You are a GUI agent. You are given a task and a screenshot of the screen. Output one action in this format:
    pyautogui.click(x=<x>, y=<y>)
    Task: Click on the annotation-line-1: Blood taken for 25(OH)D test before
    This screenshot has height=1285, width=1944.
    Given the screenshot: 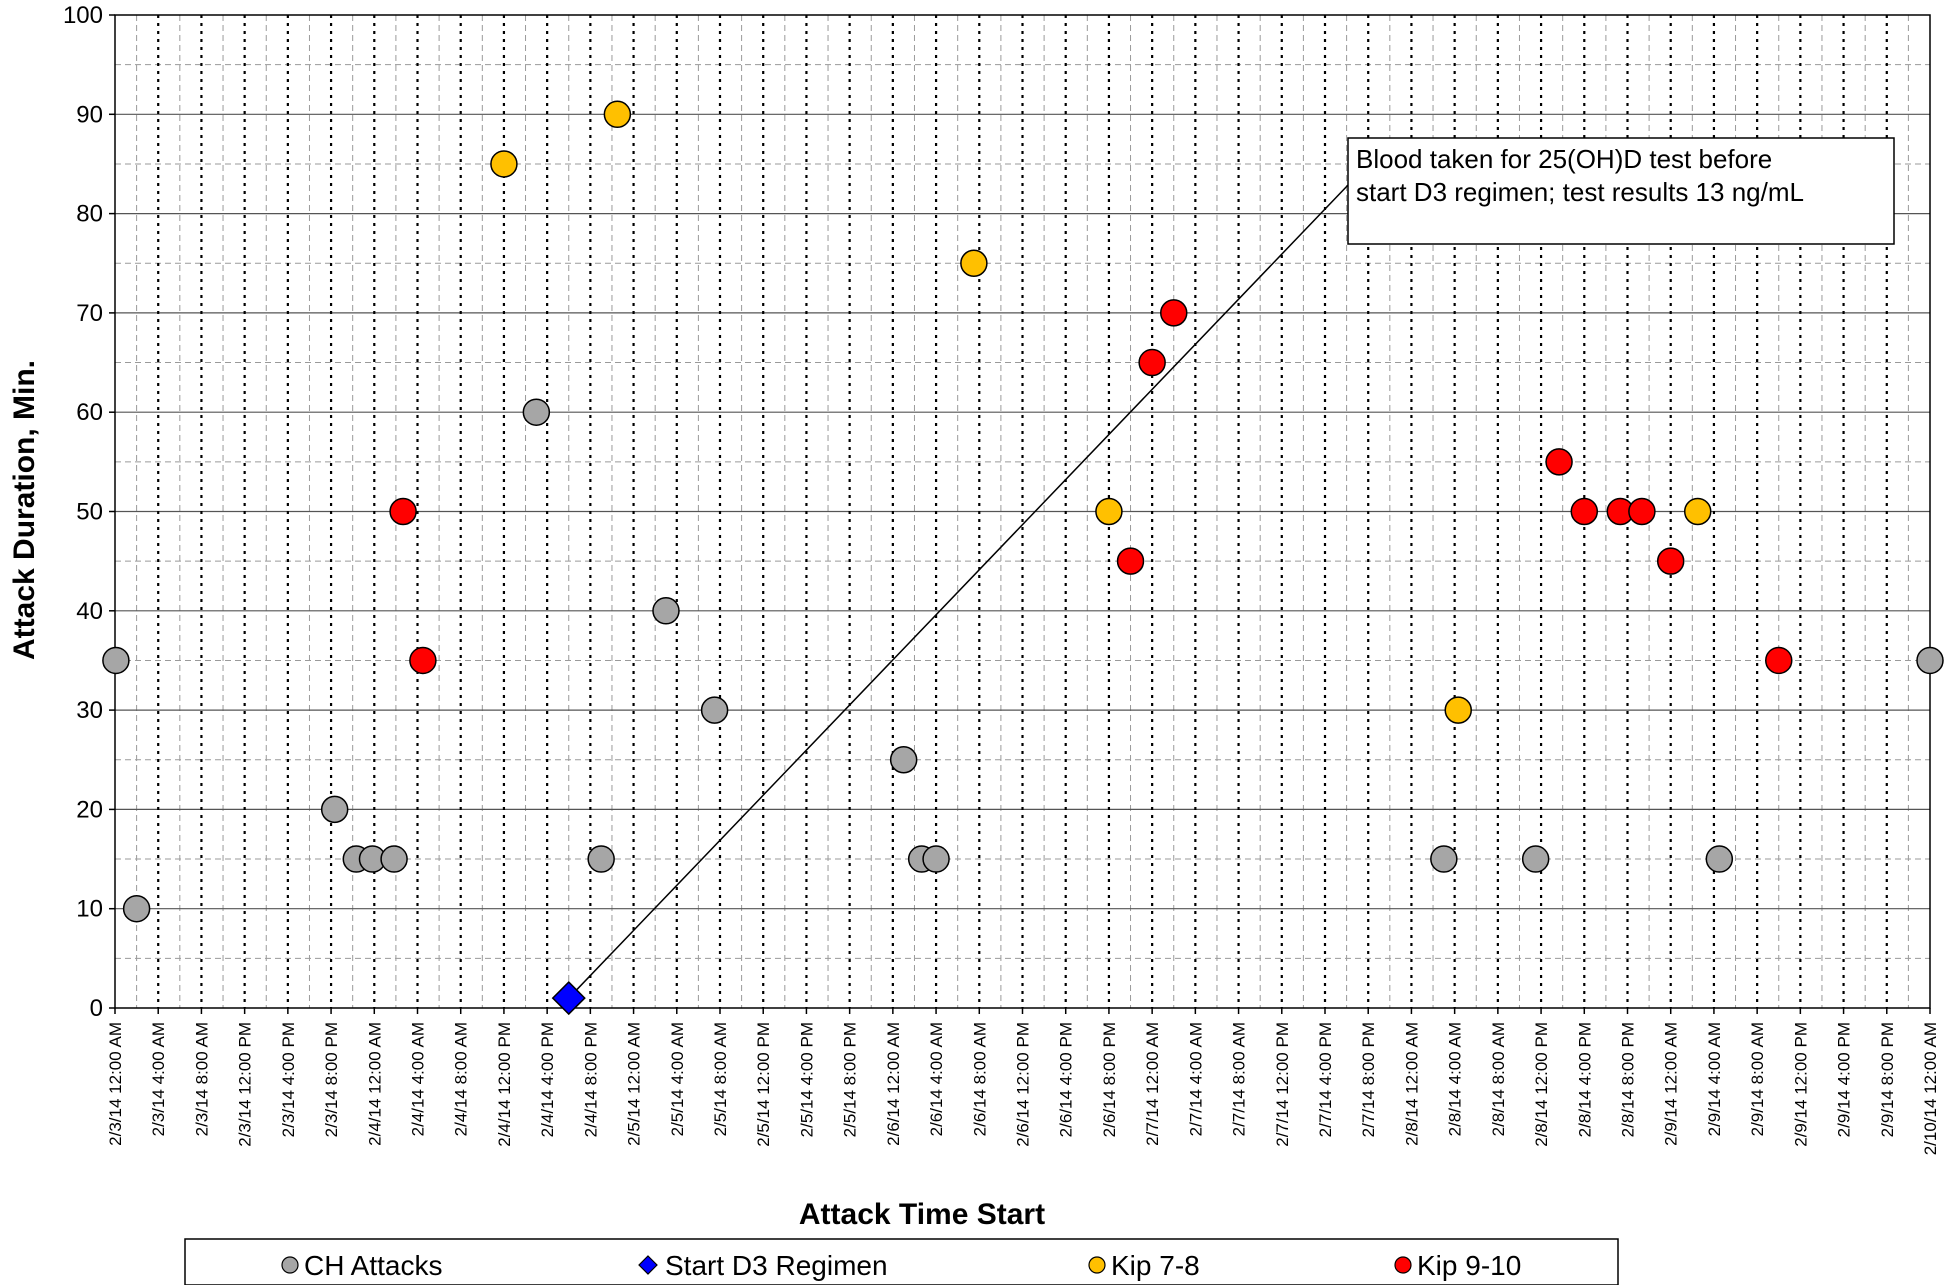 What is the action you would take?
    pyautogui.click(x=1564, y=159)
    